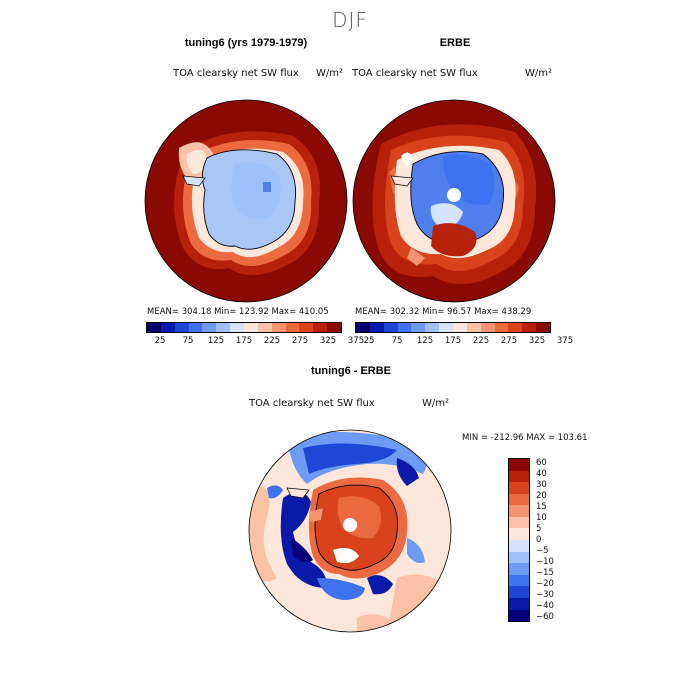  I want to click on panel3-stats: MIN = -212.96 MAX = 103.61, so click(525, 438).